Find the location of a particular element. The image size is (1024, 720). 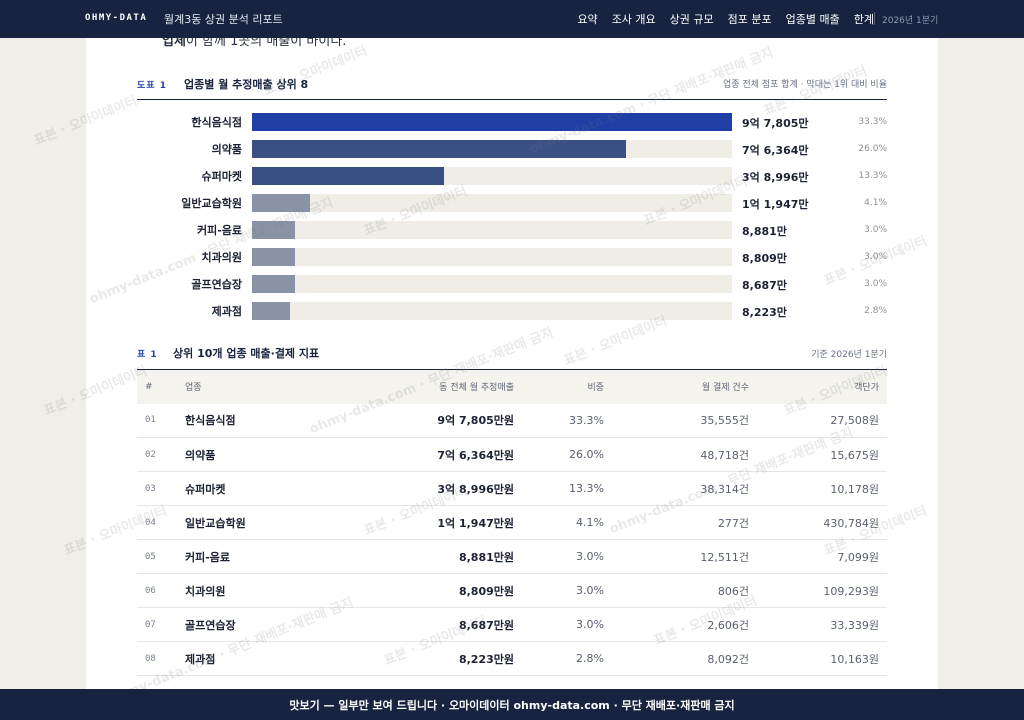

cell-transactions: 38,314건 is located at coordinates (724, 489).